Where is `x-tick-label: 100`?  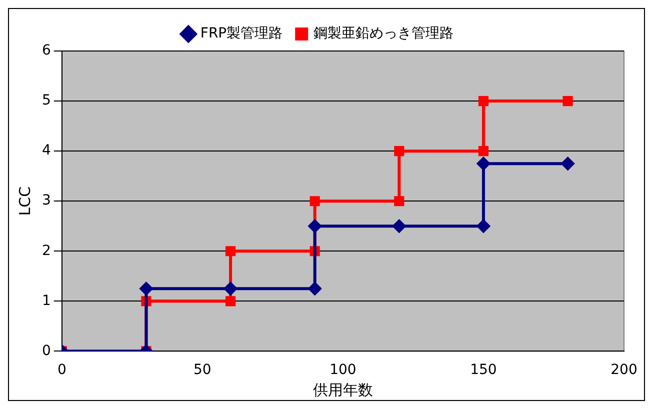 x-tick-label: 100 is located at coordinates (343, 370).